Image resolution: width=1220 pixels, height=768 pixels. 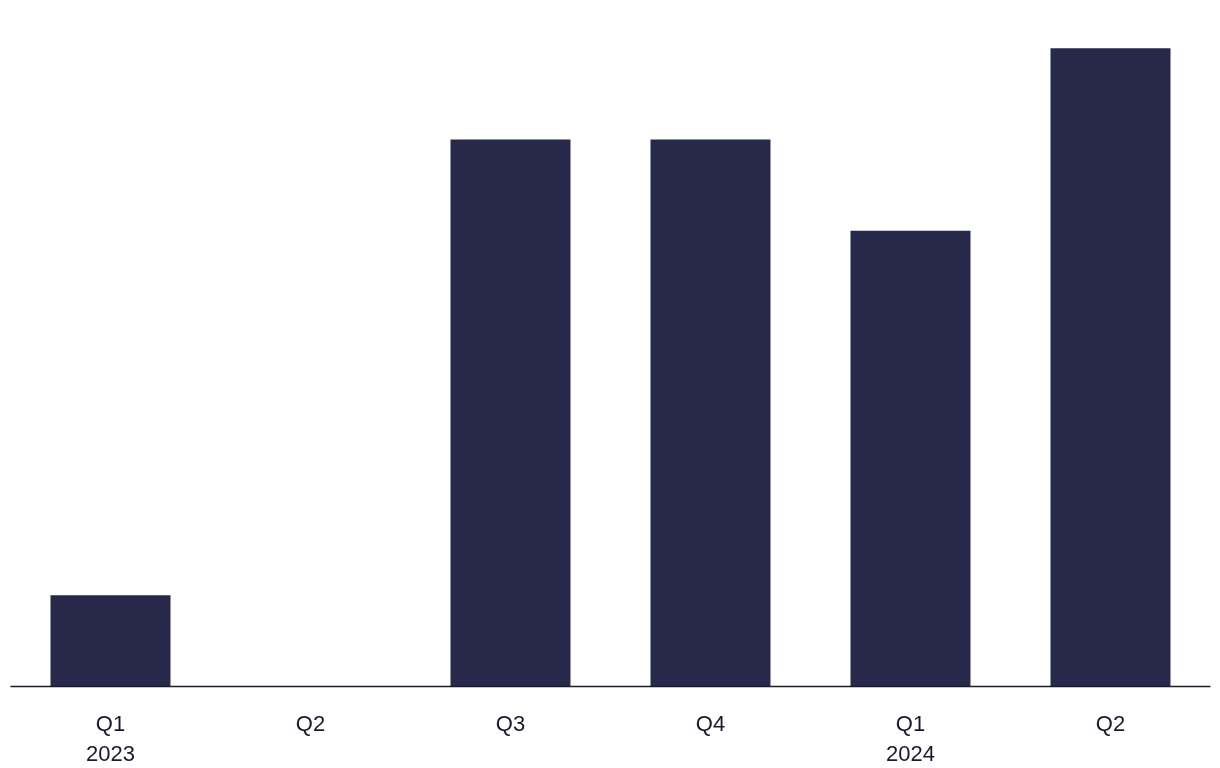 What do you see at coordinates (710, 723) in the screenshot?
I see `x-tick-label: Q4` at bounding box center [710, 723].